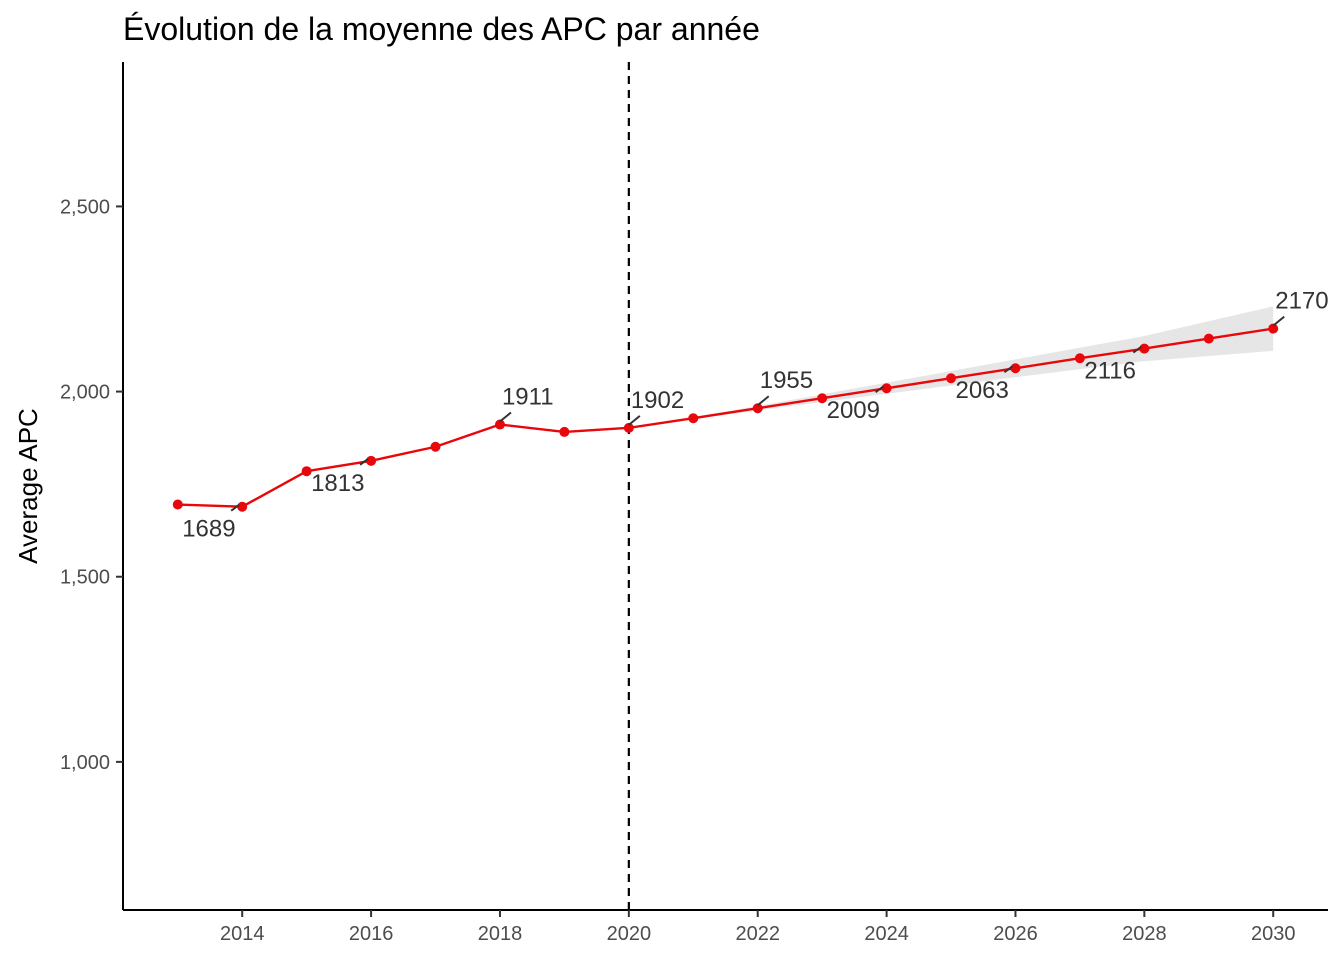 The height and width of the screenshot is (960, 1344). I want to click on y-tick-label-1000: 1,000, so click(85, 763).